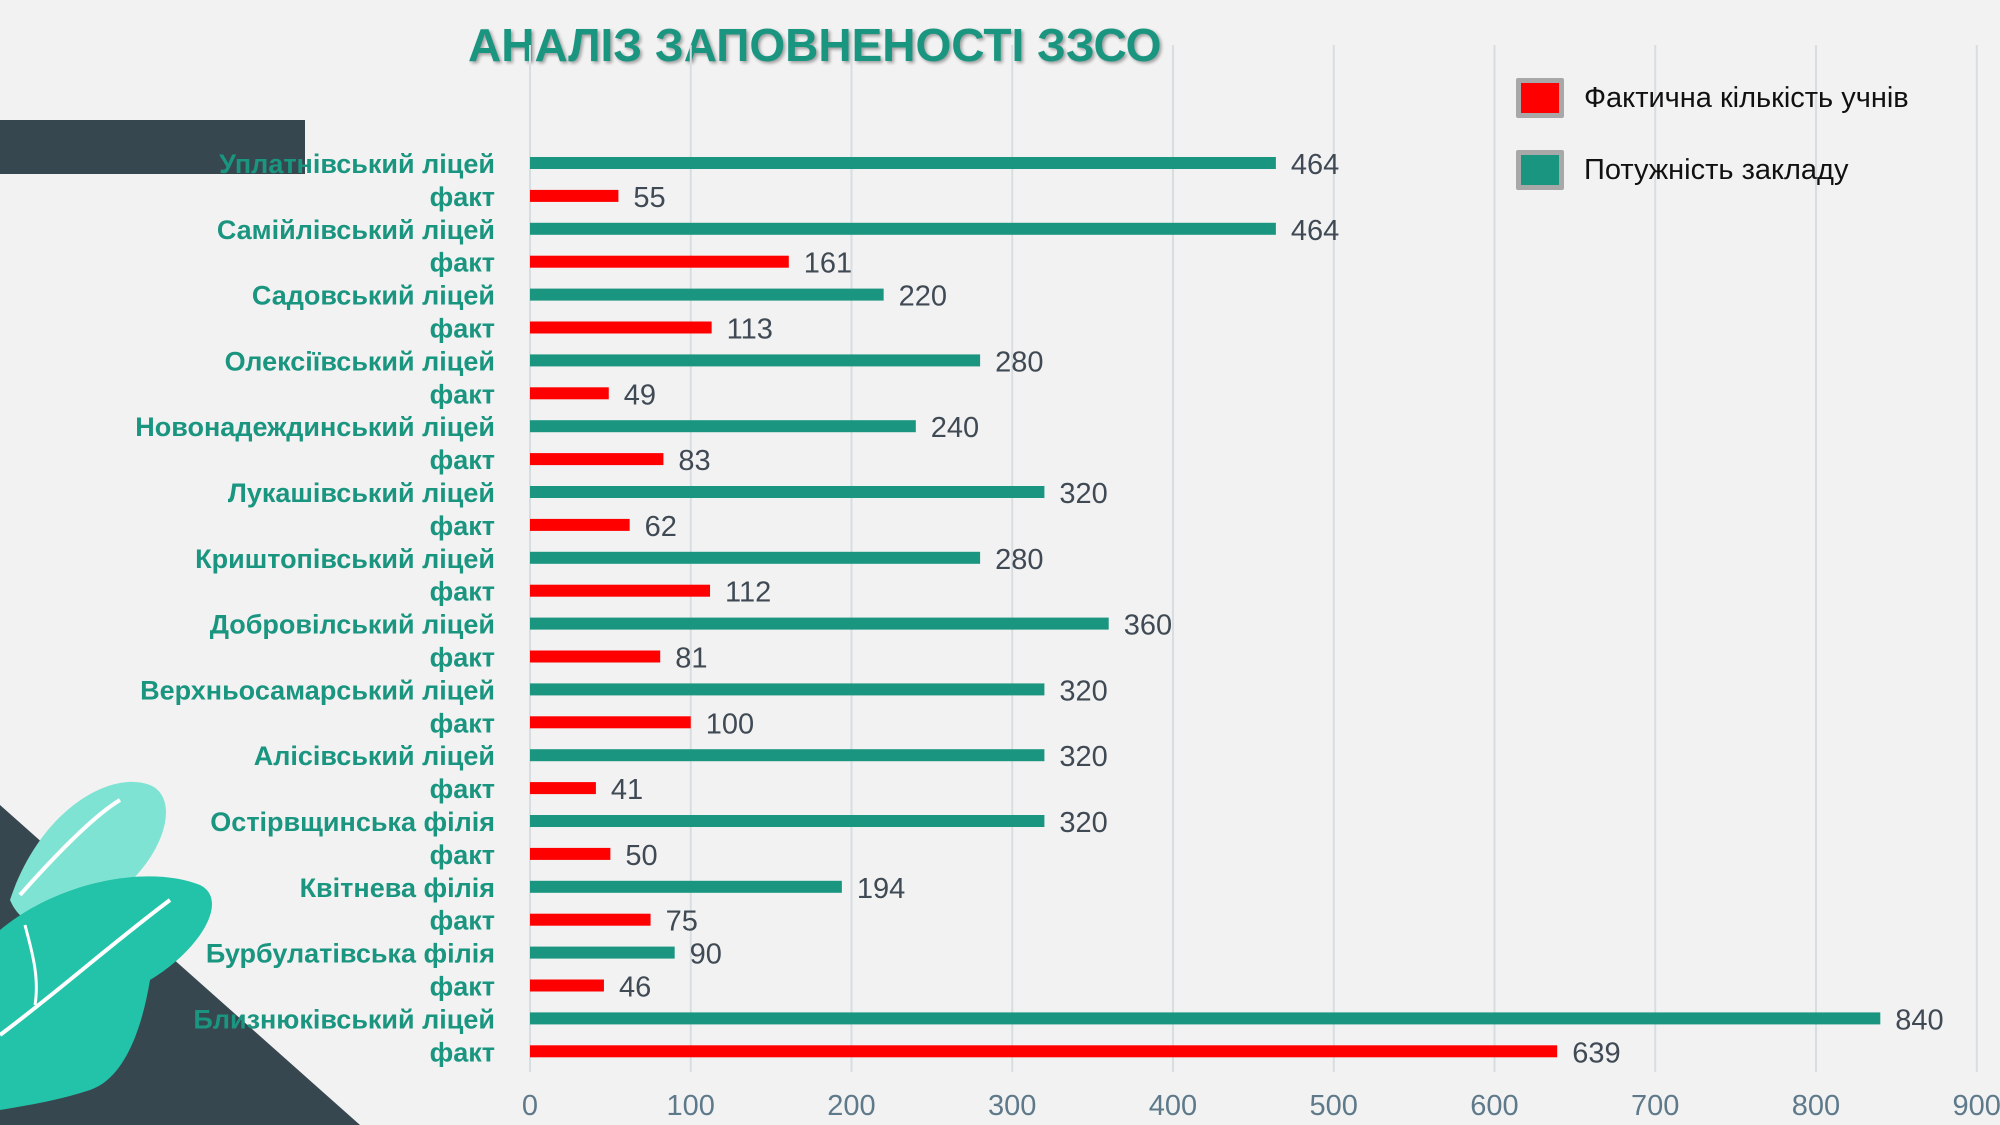  I want to click on category-label: Олексіївський ліцей, so click(360, 361).